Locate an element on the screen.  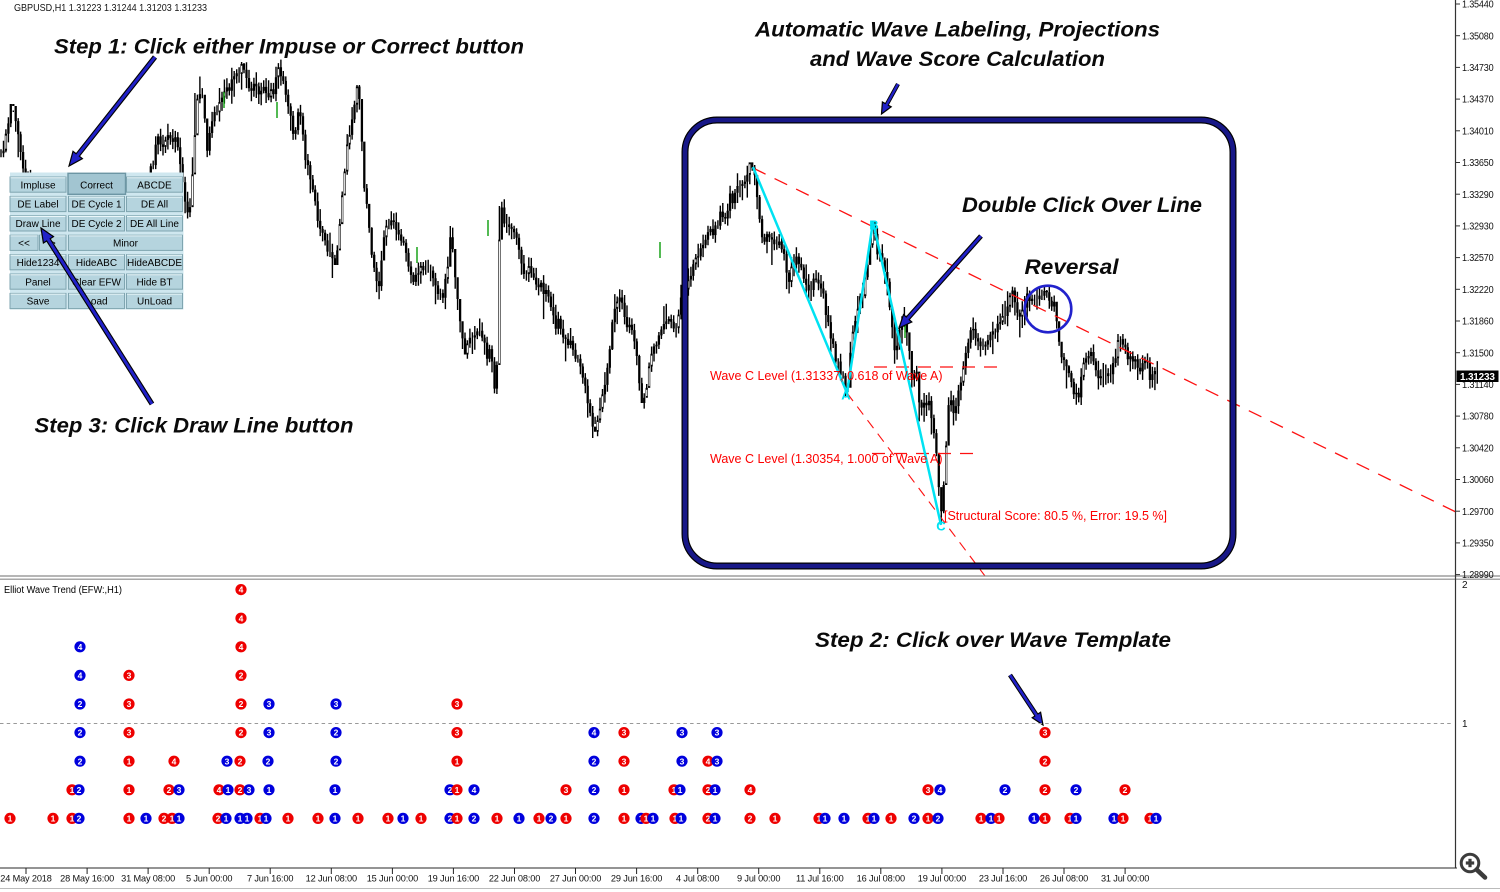
svg-text: 16 Jul 08:00 is located at coordinates (881, 879).